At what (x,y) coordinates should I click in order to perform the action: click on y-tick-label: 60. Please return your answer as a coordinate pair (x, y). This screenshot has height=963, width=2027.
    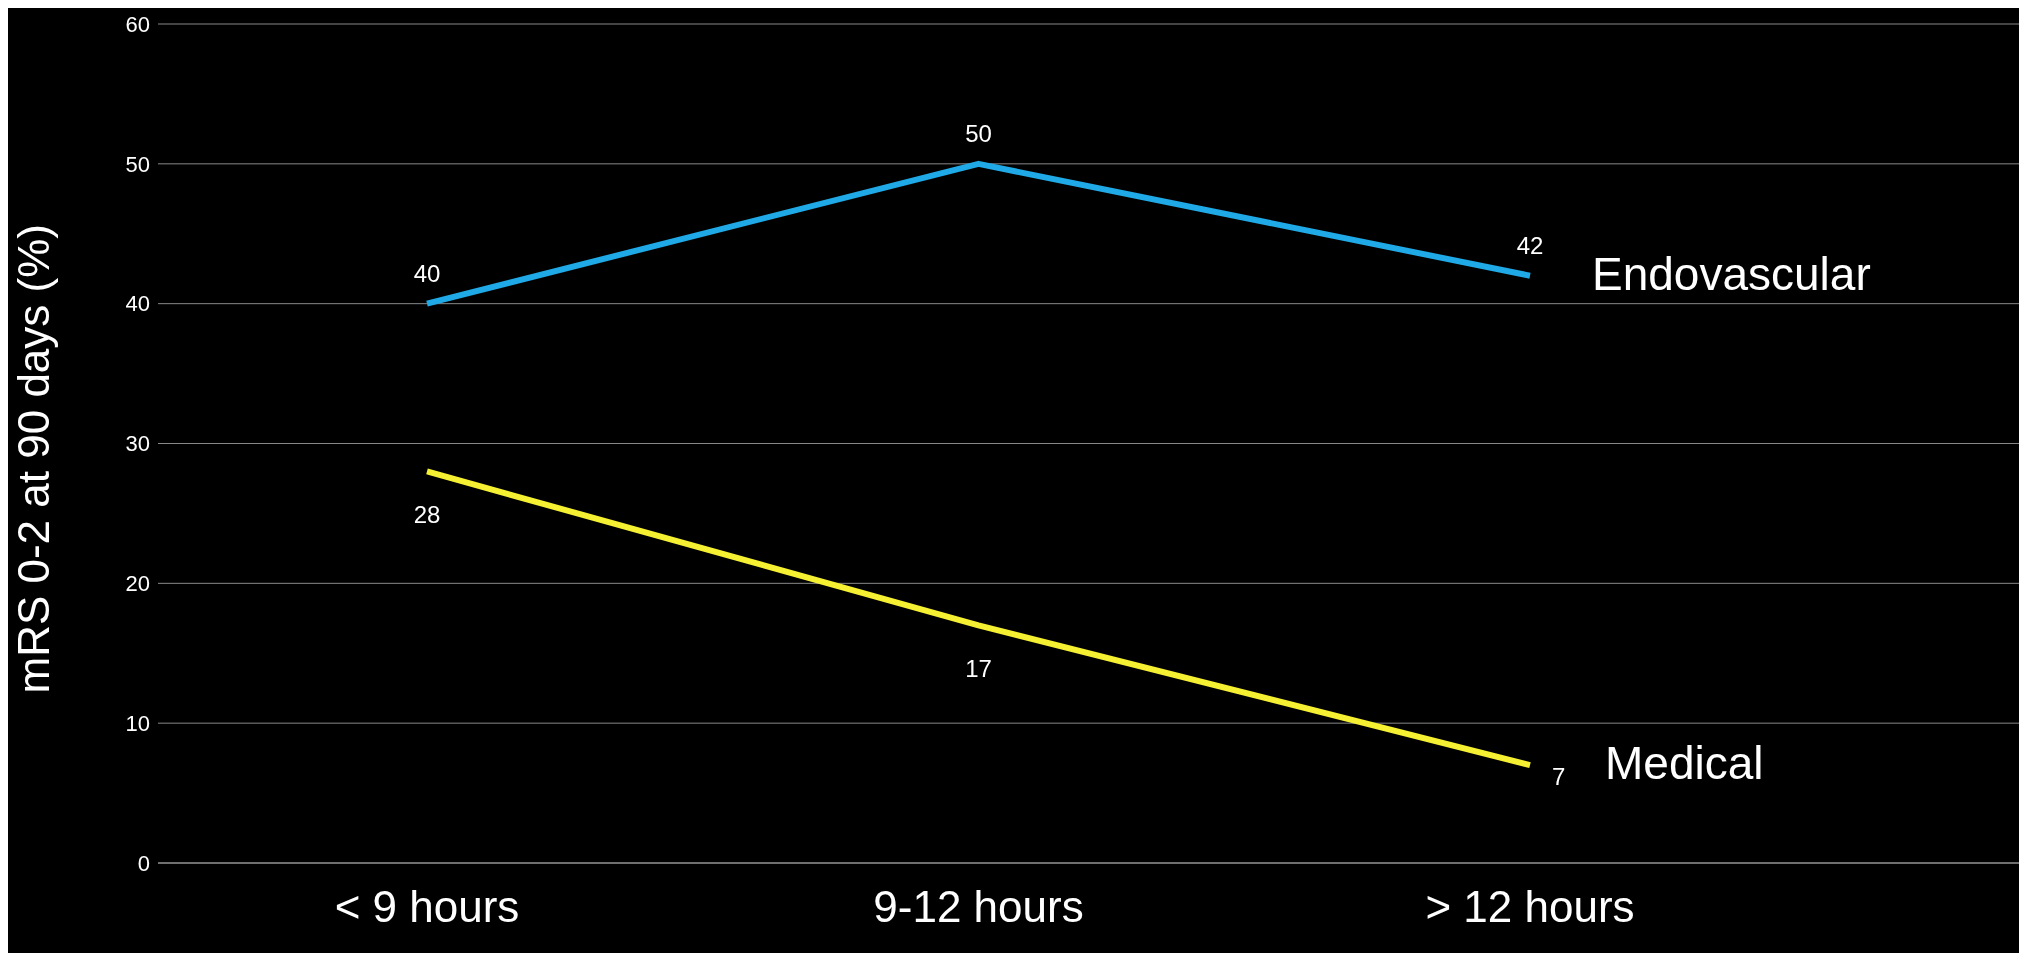
    Looking at the image, I should click on (137, 24).